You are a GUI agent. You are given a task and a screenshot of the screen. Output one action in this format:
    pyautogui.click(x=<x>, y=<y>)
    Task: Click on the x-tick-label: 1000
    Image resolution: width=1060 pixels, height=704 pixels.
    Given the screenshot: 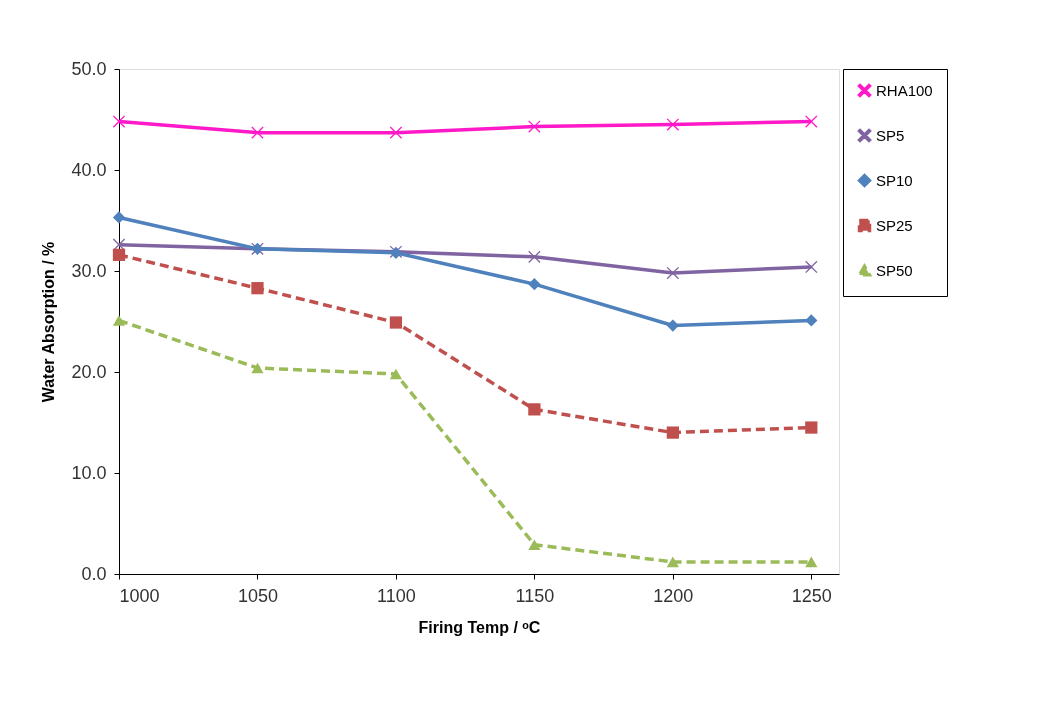 What is the action you would take?
    pyautogui.click(x=139, y=595)
    